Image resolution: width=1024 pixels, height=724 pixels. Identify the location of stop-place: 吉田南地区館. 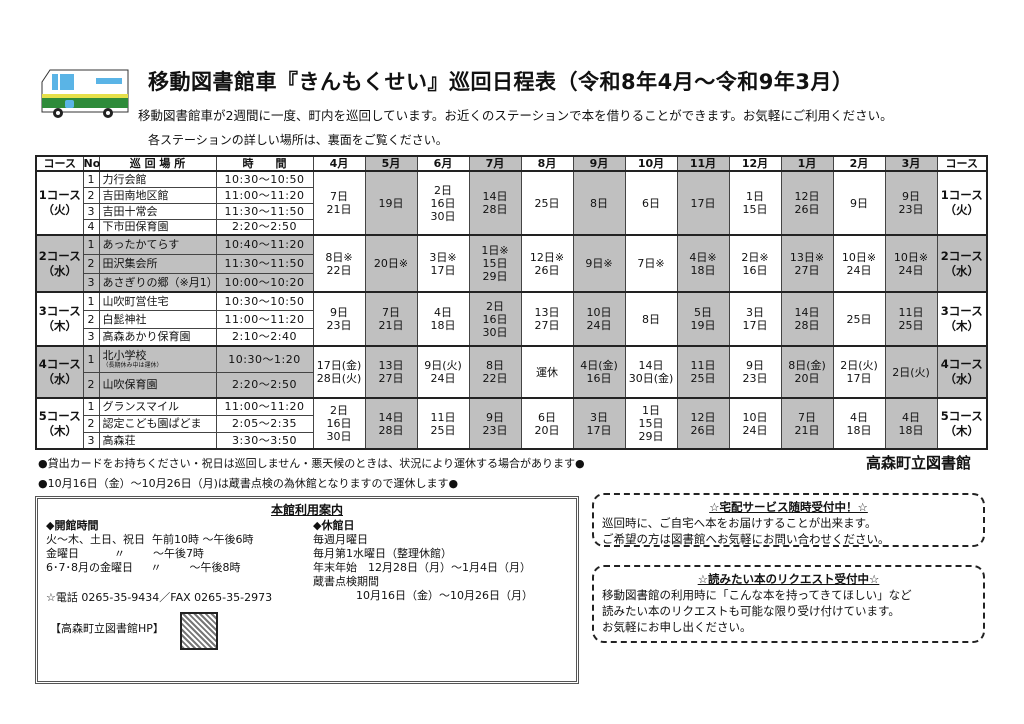
(157, 195).